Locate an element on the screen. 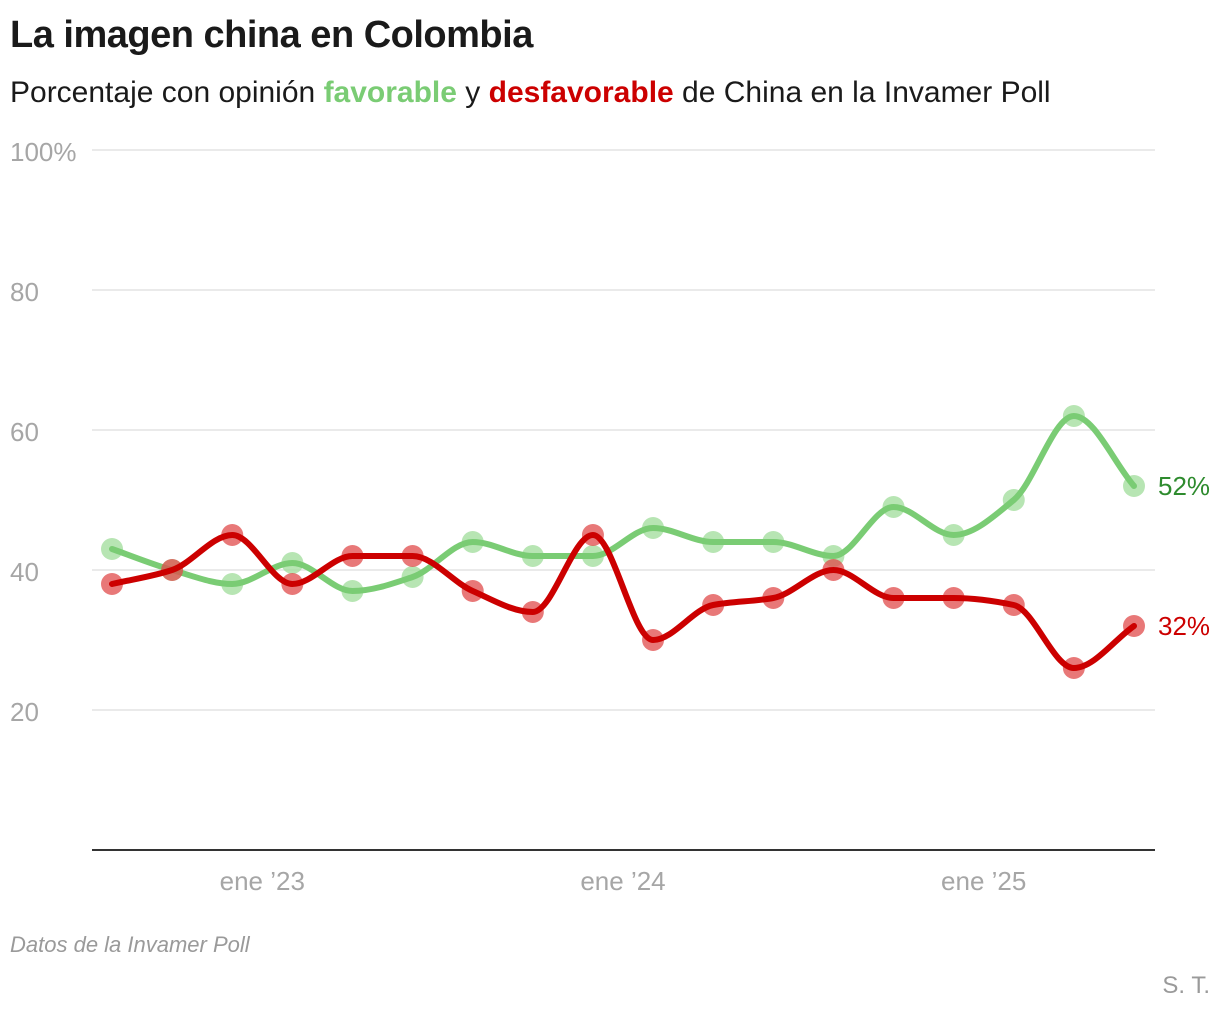 The image size is (1220, 1016). subtitle-prefix: Porcentaje con opinión is located at coordinates (167, 92).